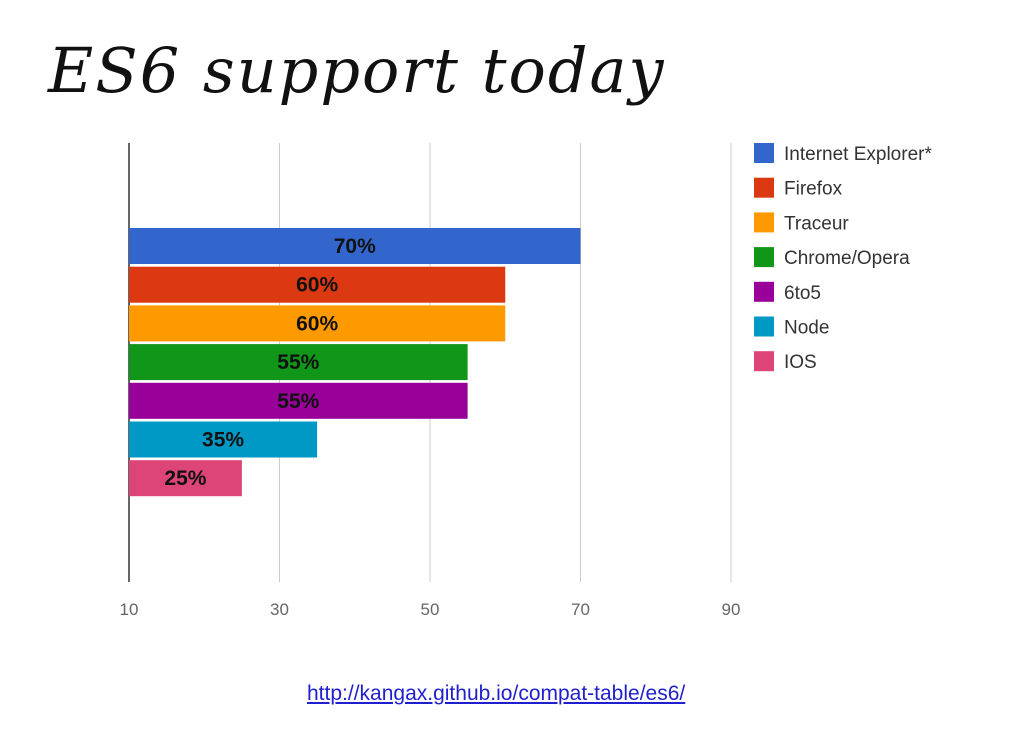  What do you see at coordinates (430, 609) in the screenshot?
I see `x-tick-label: 50` at bounding box center [430, 609].